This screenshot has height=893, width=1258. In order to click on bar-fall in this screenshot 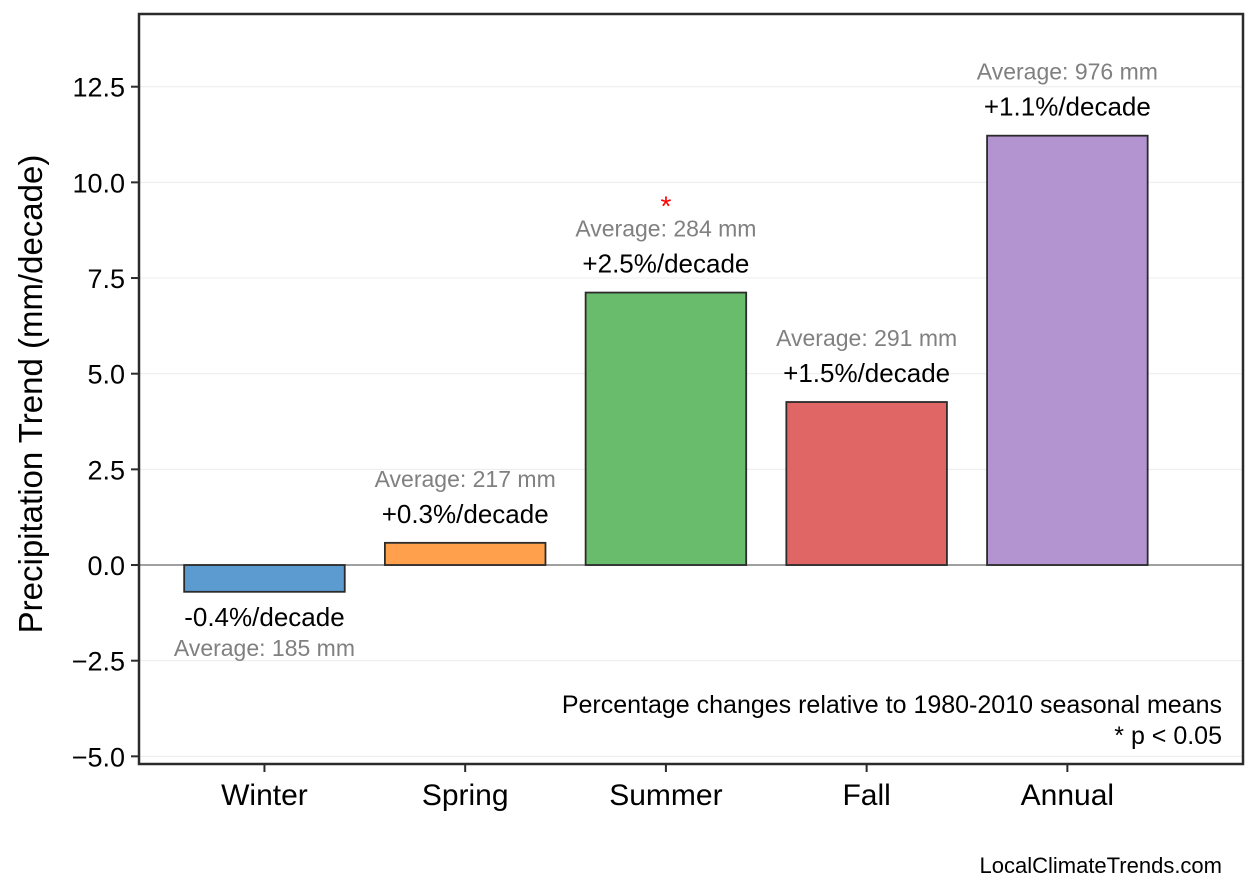, I will do `click(866, 483)`.